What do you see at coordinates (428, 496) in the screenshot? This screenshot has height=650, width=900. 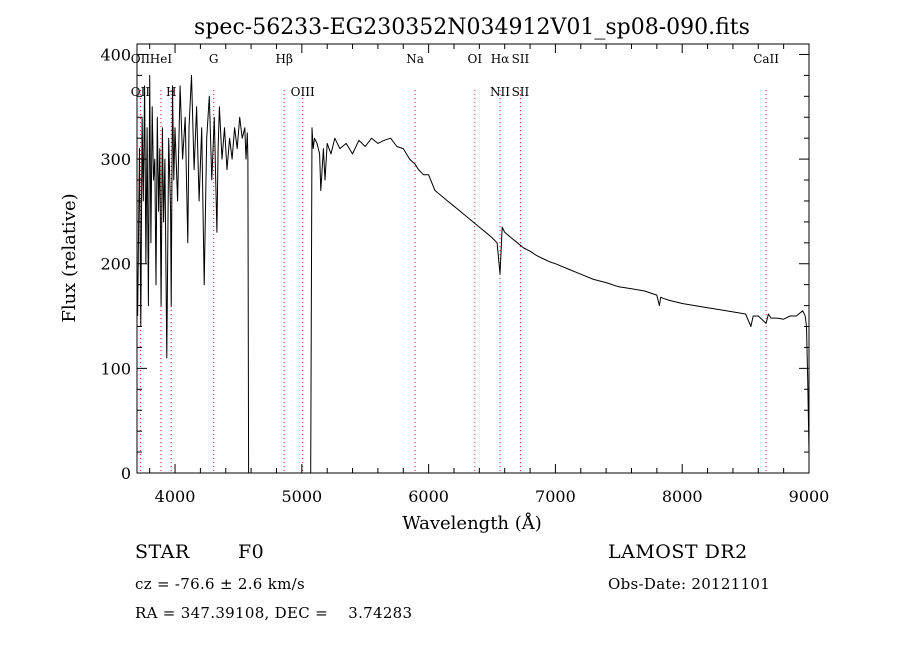 I see `x-tick-label: 6000` at bounding box center [428, 496].